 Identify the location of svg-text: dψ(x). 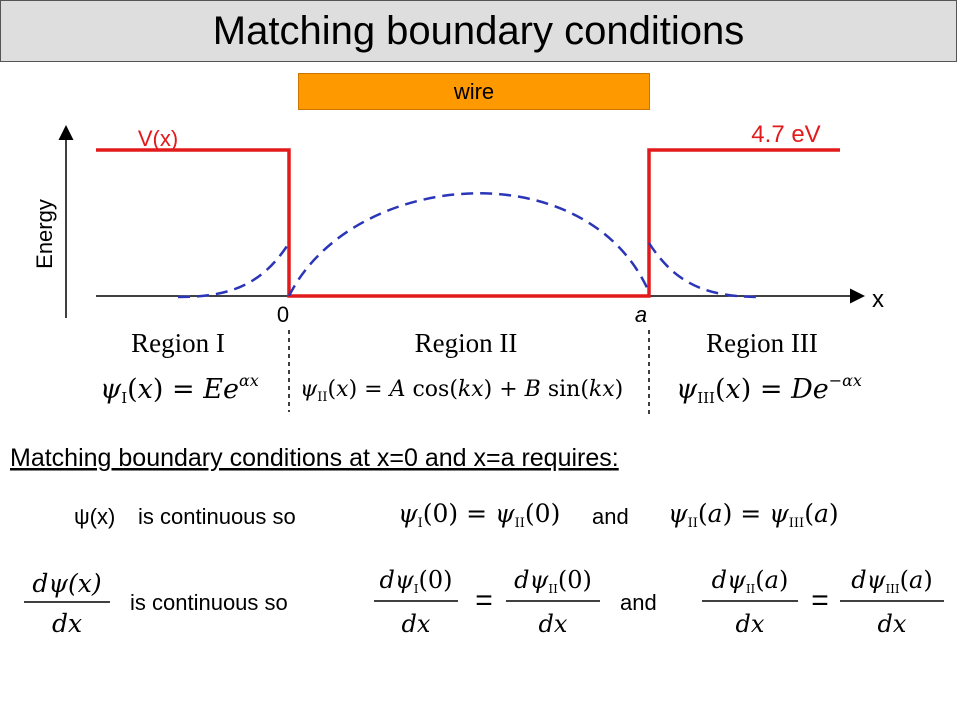
(66, 583).